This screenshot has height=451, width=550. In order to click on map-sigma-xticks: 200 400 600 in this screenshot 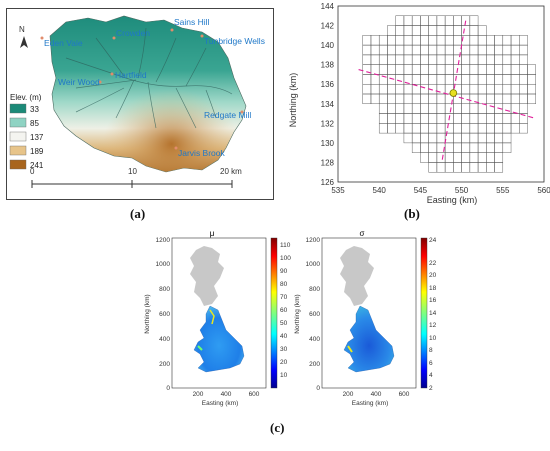, I will do `click(376, 394)`.